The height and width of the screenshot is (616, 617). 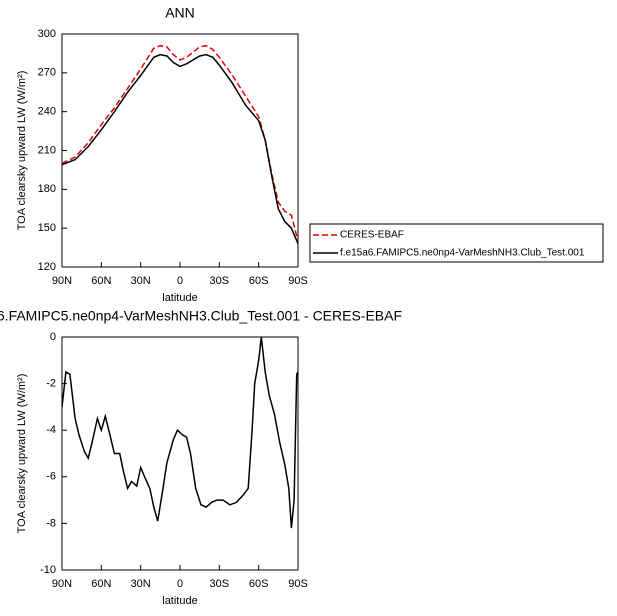 What do you see at coordinates (47, 150) in the screenshot?
I see `y-tick-label: 210` at bounding box center [47, 150].